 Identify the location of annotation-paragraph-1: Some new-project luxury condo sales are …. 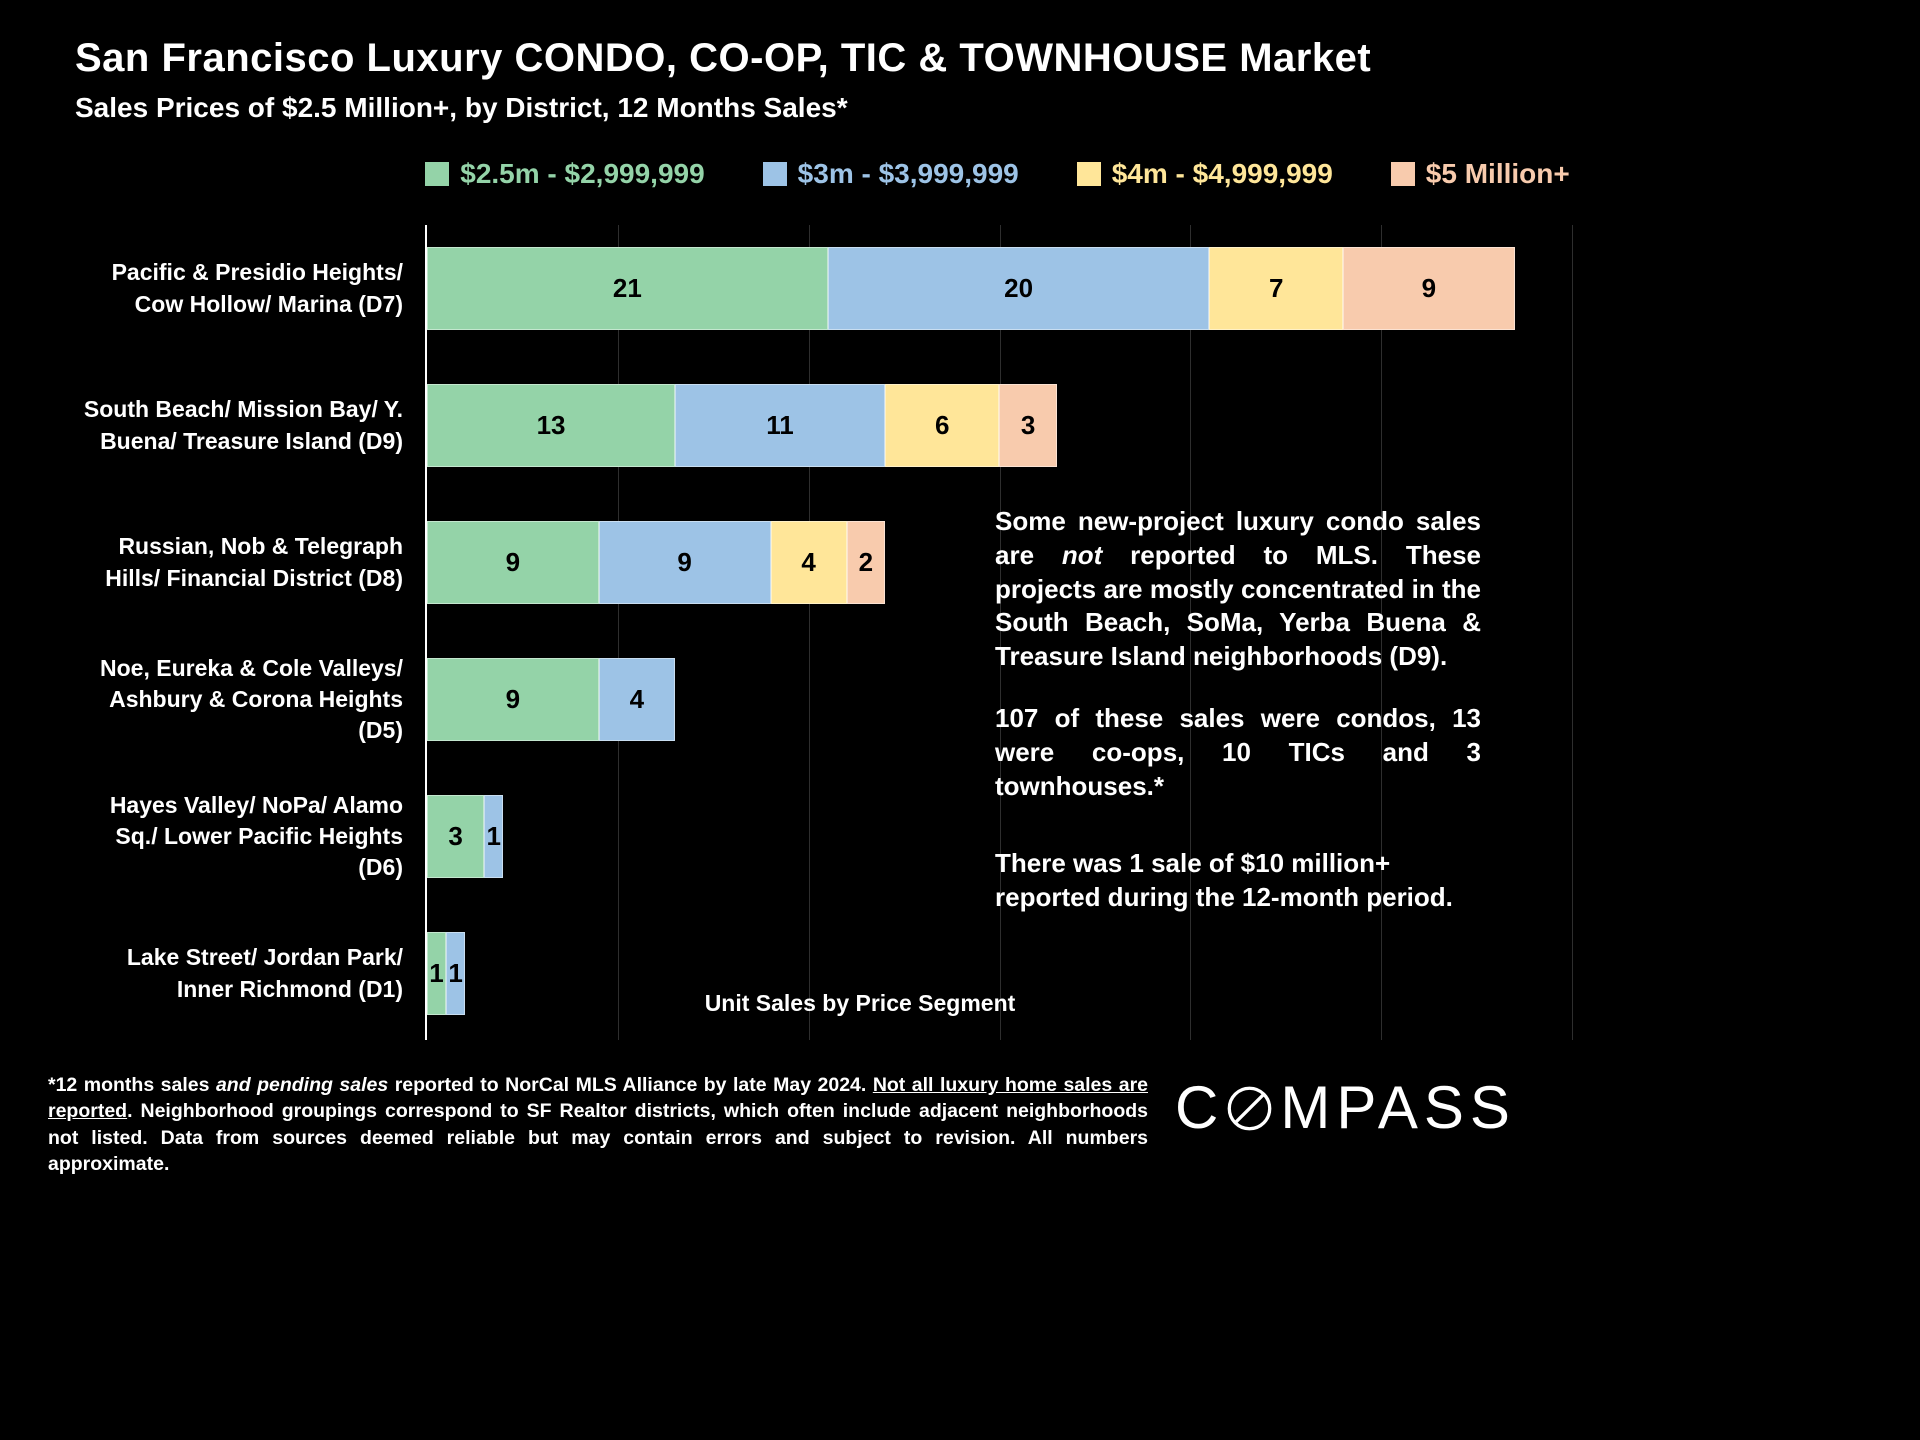
(1238, 589).